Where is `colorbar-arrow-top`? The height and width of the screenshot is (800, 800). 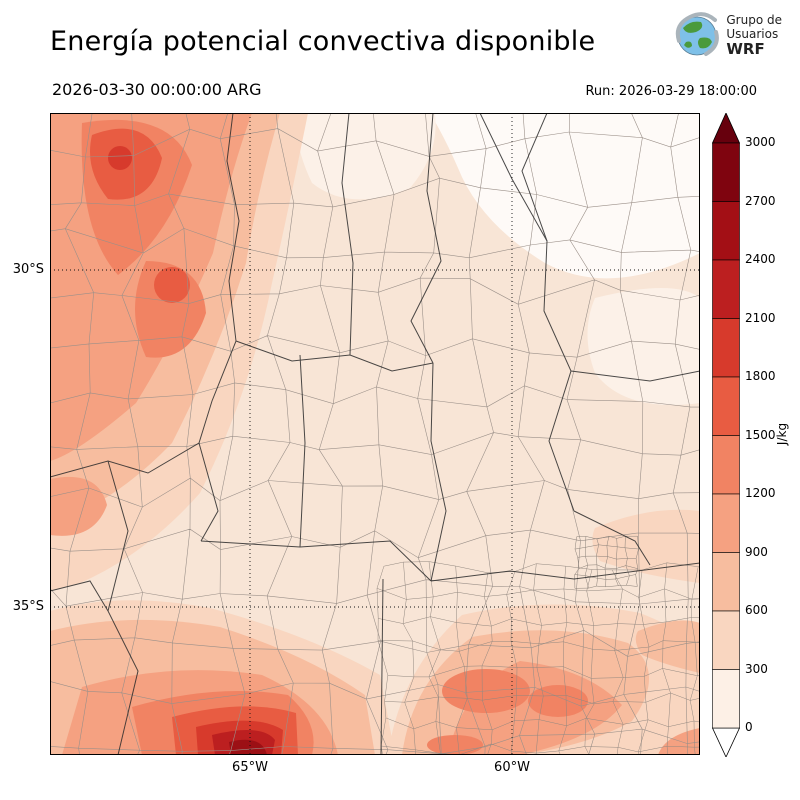
colorbar-arrow-top is located at coordinates (726, 128).